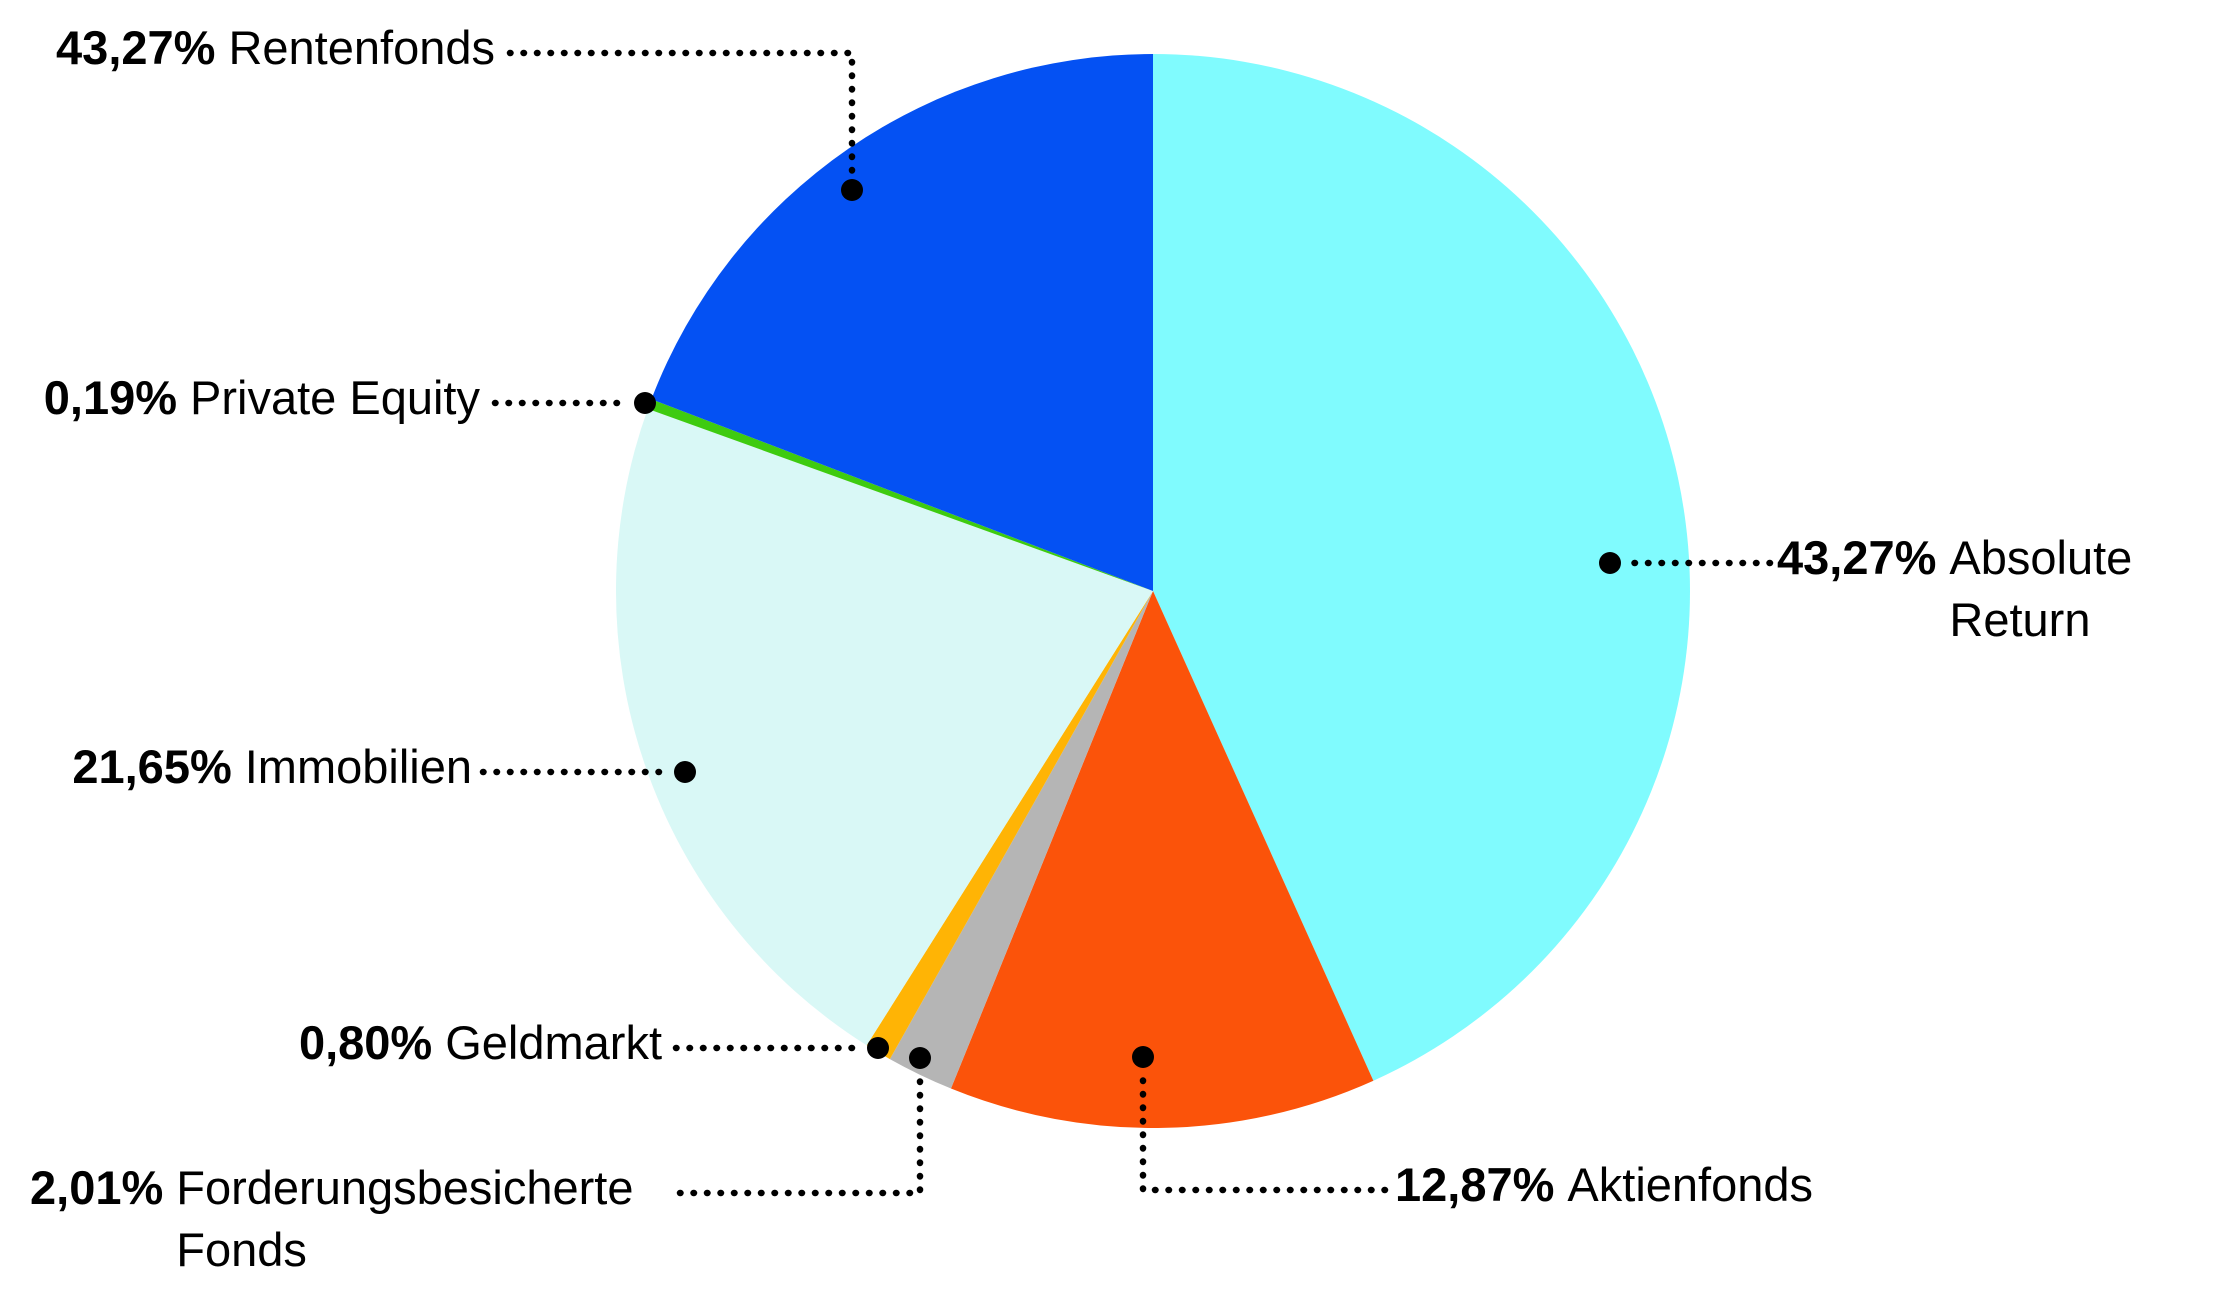  Describe the element at coordinates (1690, 1184) in the screenshot. I see `category-name: Aktienfonds` at that location.